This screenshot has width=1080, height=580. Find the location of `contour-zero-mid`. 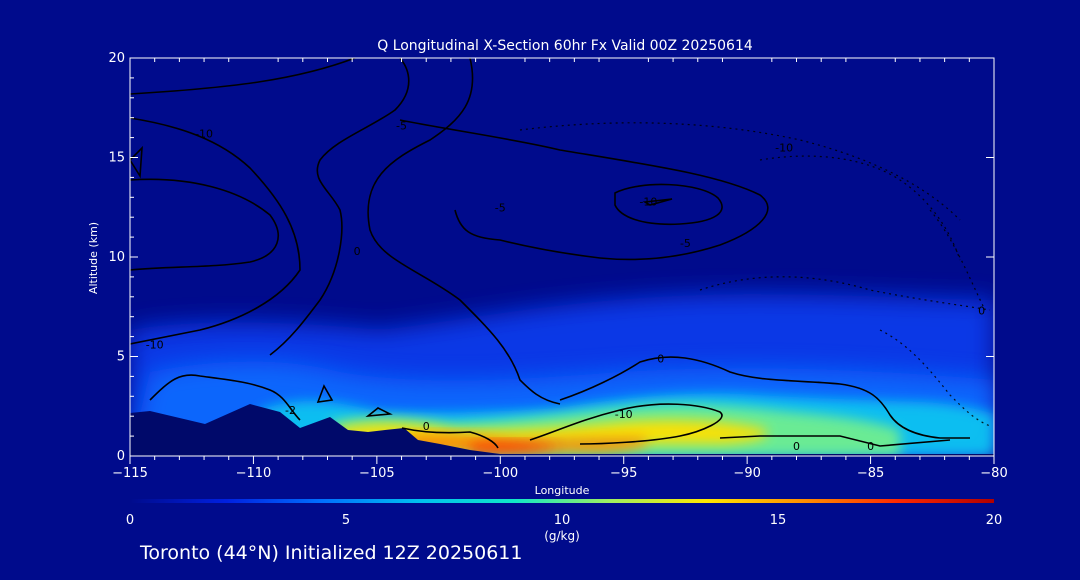

contour-zero-mid is located at coordinates (464, 231).